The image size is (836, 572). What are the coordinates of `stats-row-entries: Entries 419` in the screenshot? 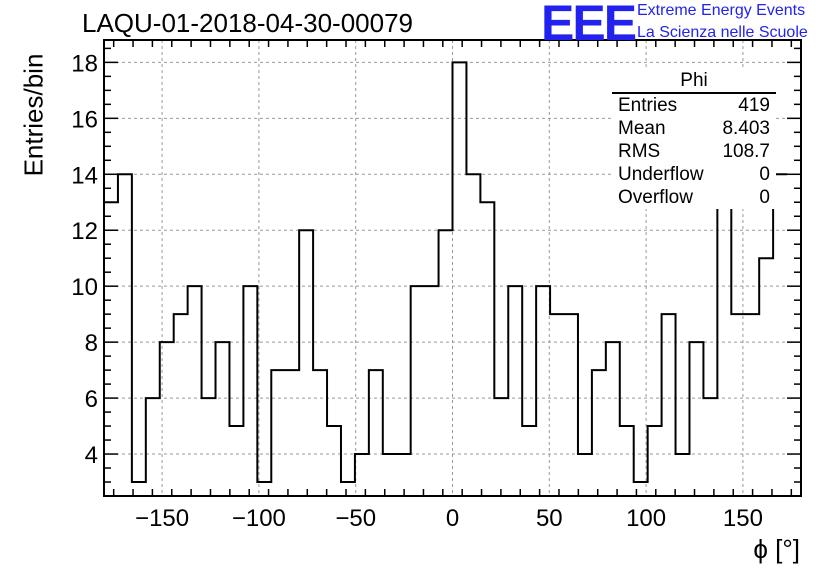 It's located at (694, 105).